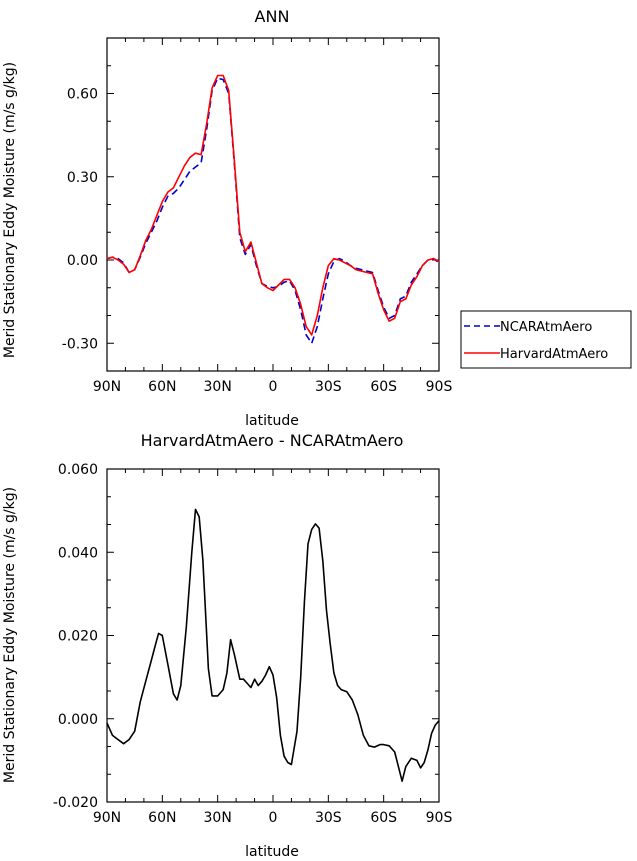 The width and height of the screenshot is (637, 861). Describe the element at coordinates (82, 178) in the screenshot. I see `top-ytick-label: 0.30` at that location.